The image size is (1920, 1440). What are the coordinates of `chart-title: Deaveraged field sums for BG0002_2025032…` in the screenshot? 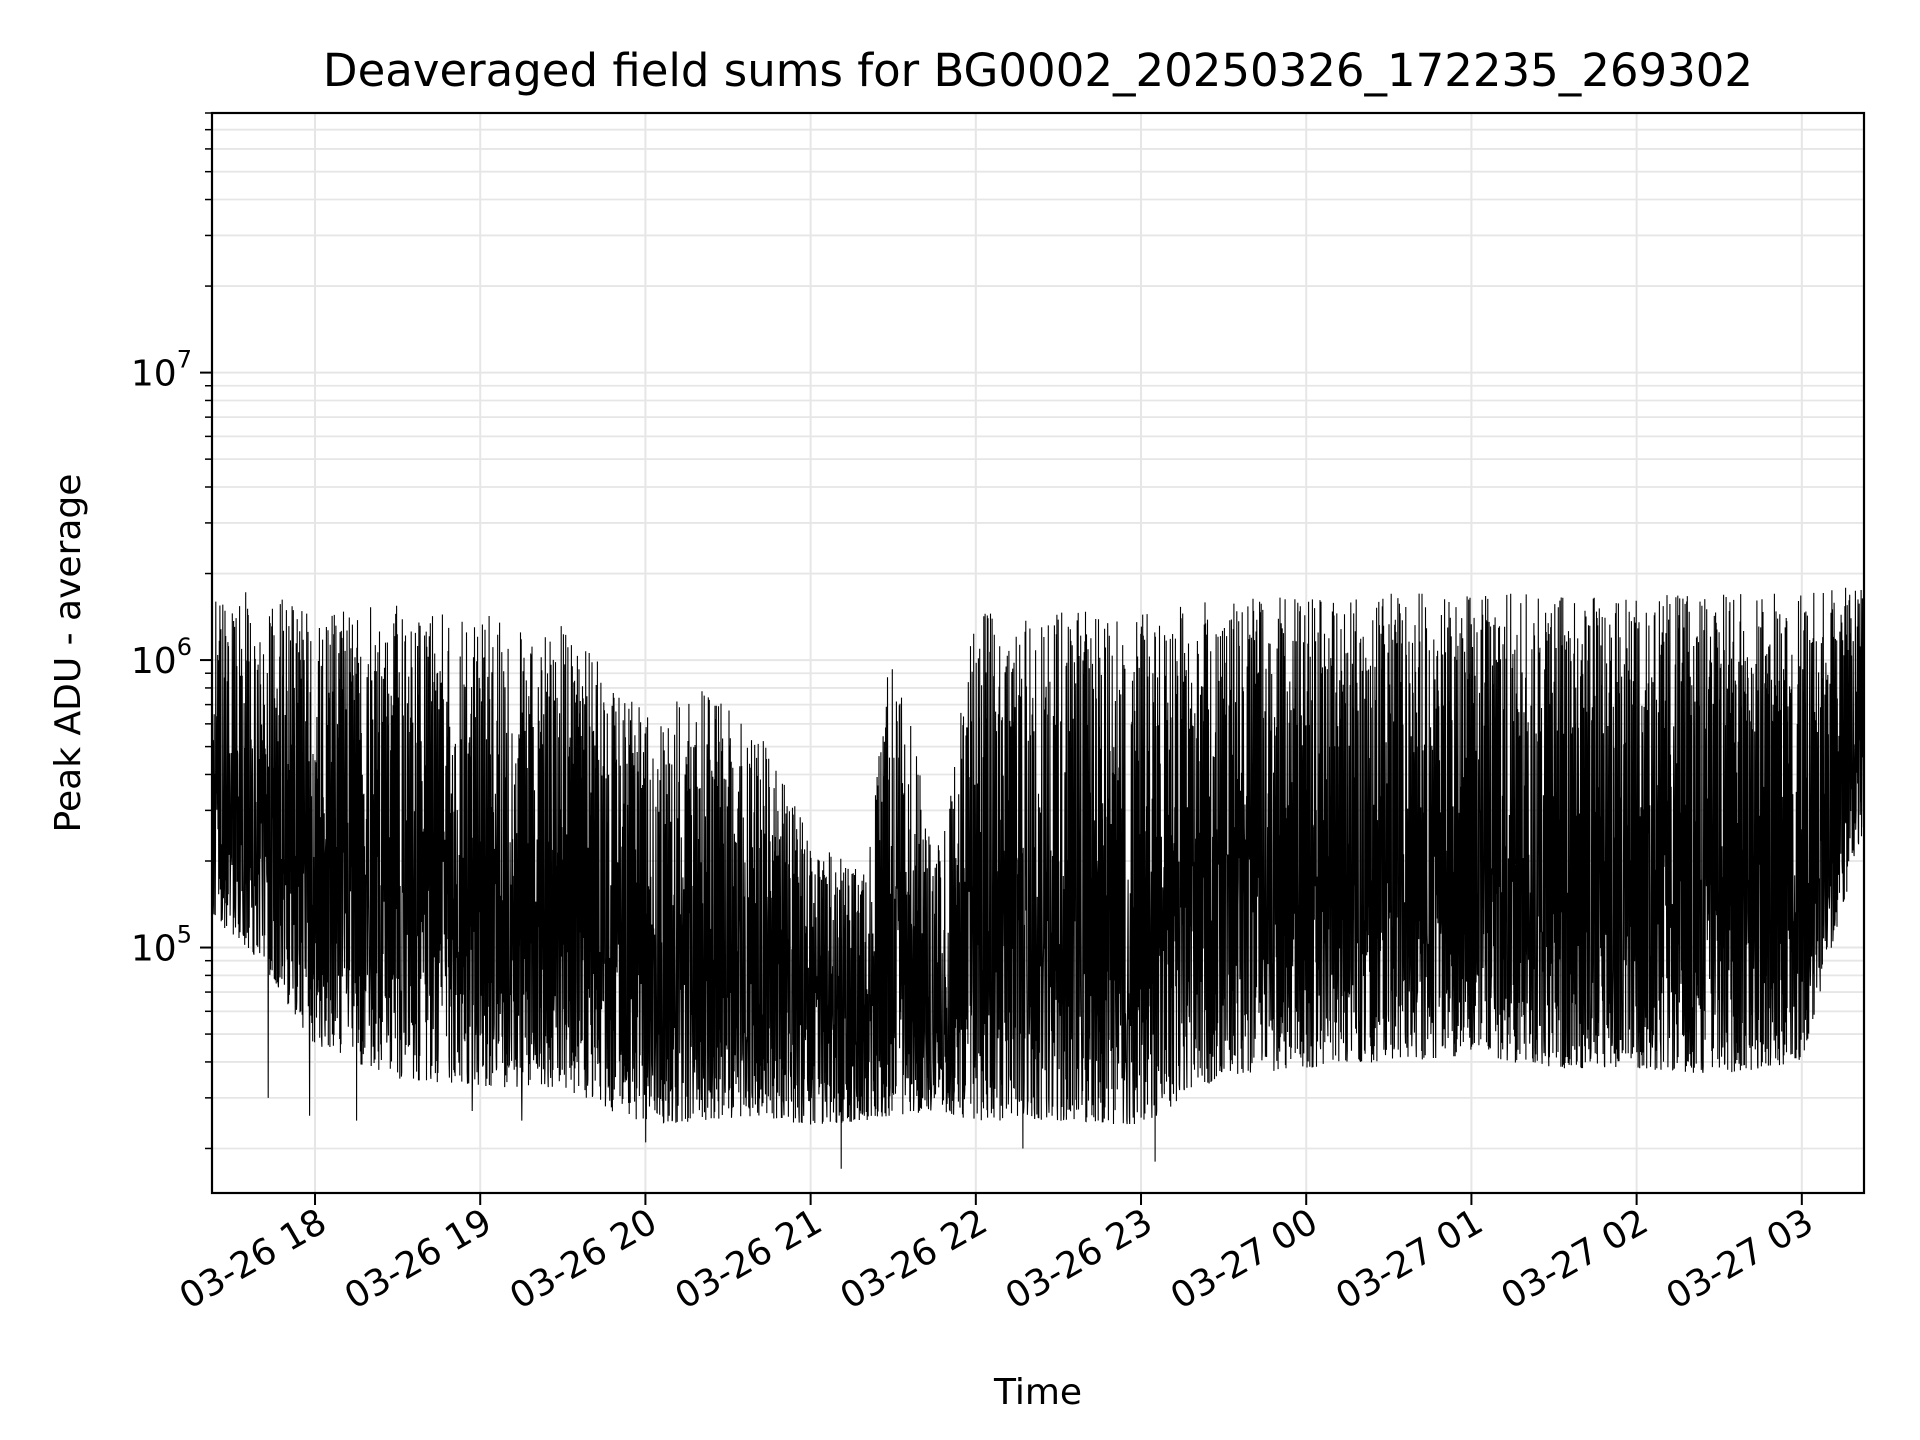 It's located at (1038, 70).